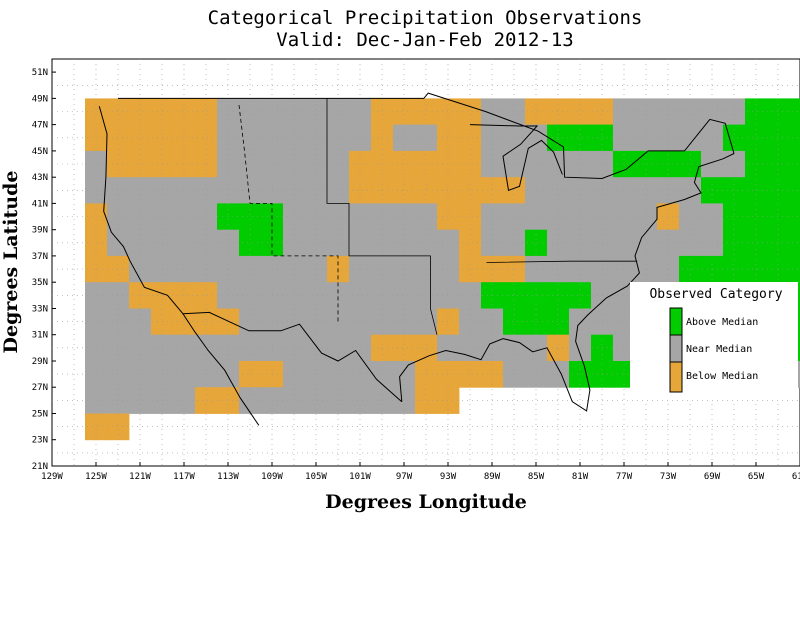 This screenshot has width=800, height=618. I want to click on longitude-tick-label: 121W, so click(140, 477).